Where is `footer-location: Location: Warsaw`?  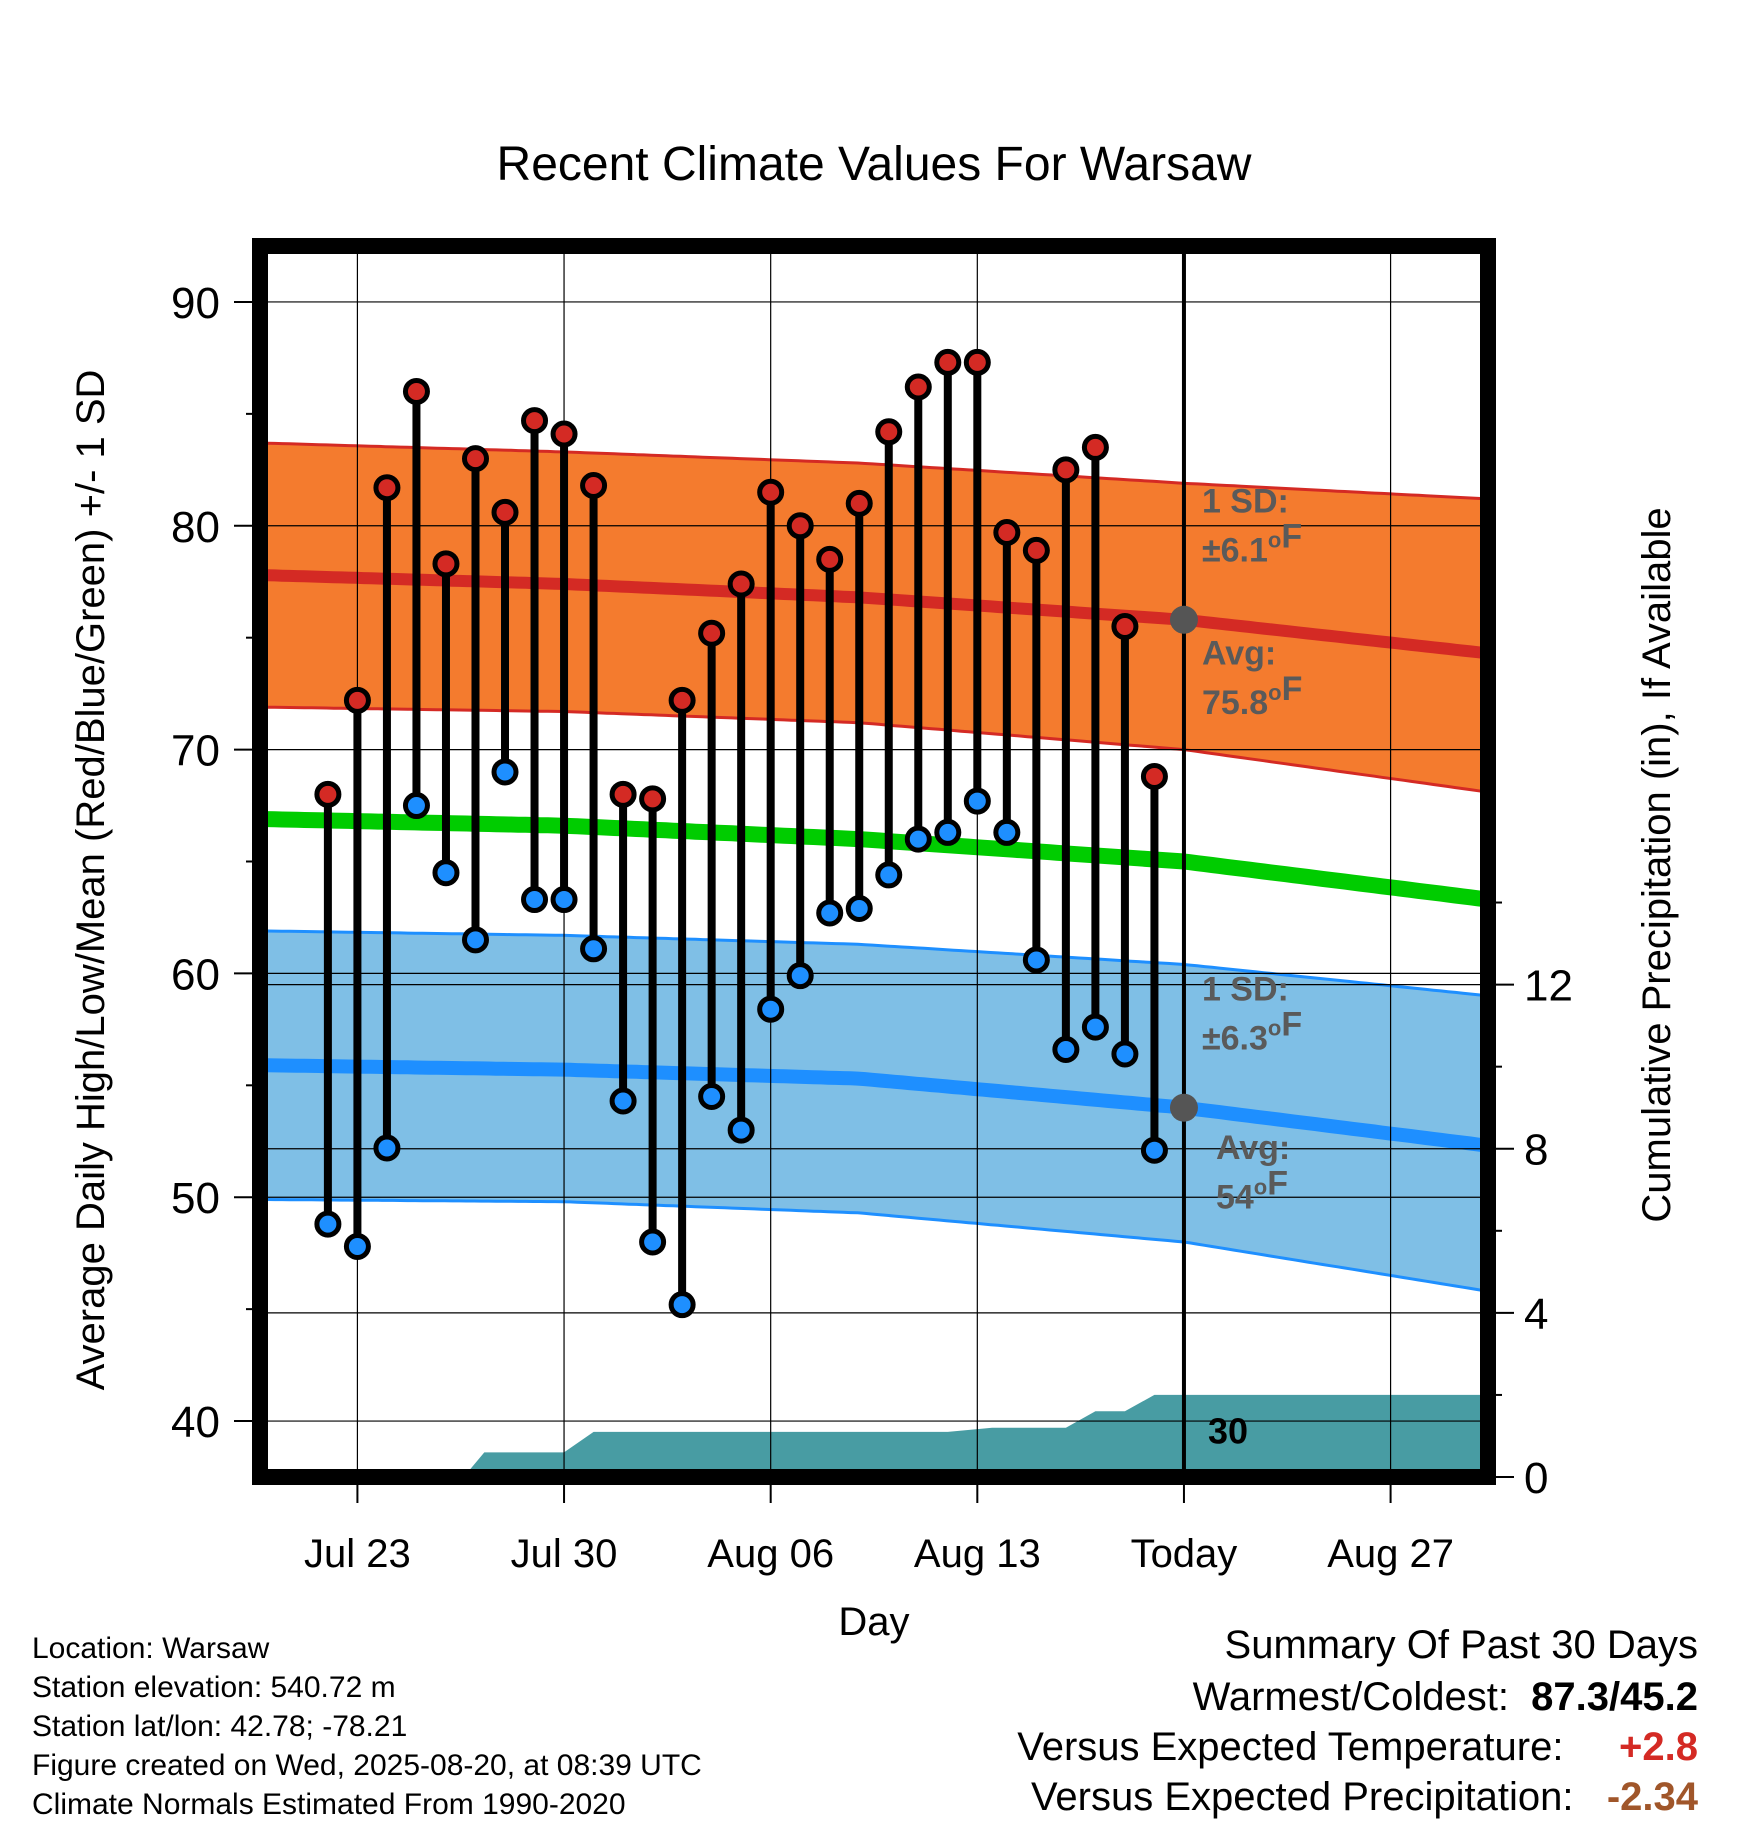
footer-location: Location: Warsaw is located at coordinates (151, 1648).